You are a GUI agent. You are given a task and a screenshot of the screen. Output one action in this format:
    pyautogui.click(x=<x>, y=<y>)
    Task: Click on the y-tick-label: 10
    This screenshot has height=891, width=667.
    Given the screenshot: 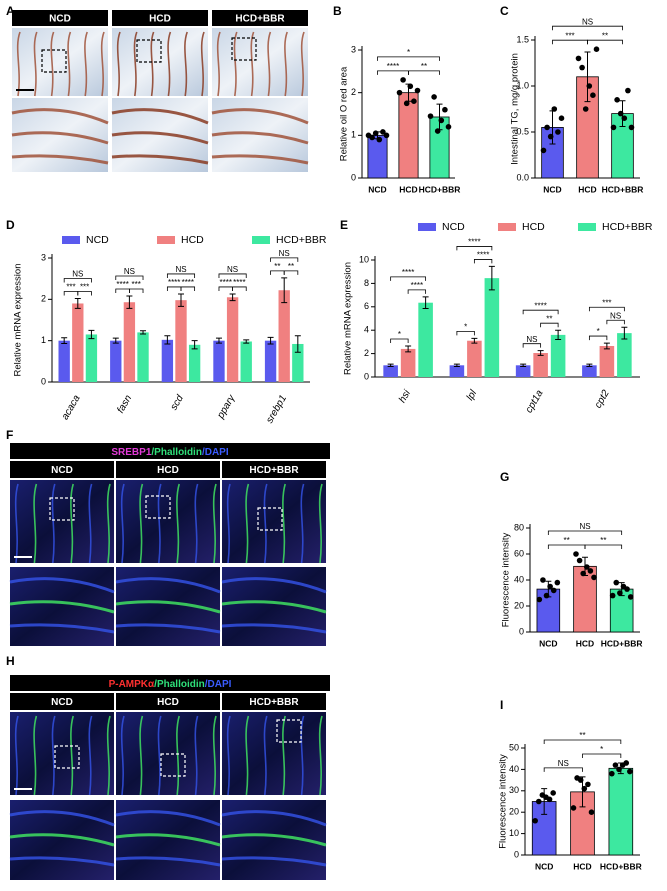 What is the action you would take?
    pyautogui.click(x=514, y=833)
    